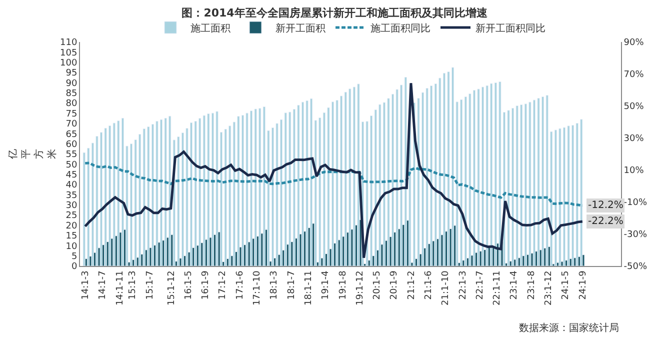  I want to click on y2-tick-label: -30%, so click(636, 235).